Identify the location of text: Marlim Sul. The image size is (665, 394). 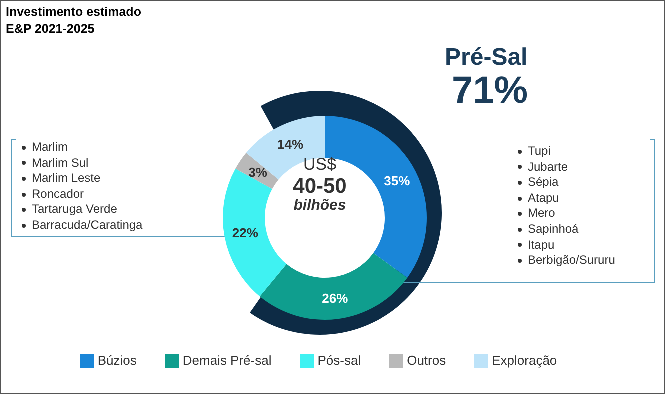
(60, 164).